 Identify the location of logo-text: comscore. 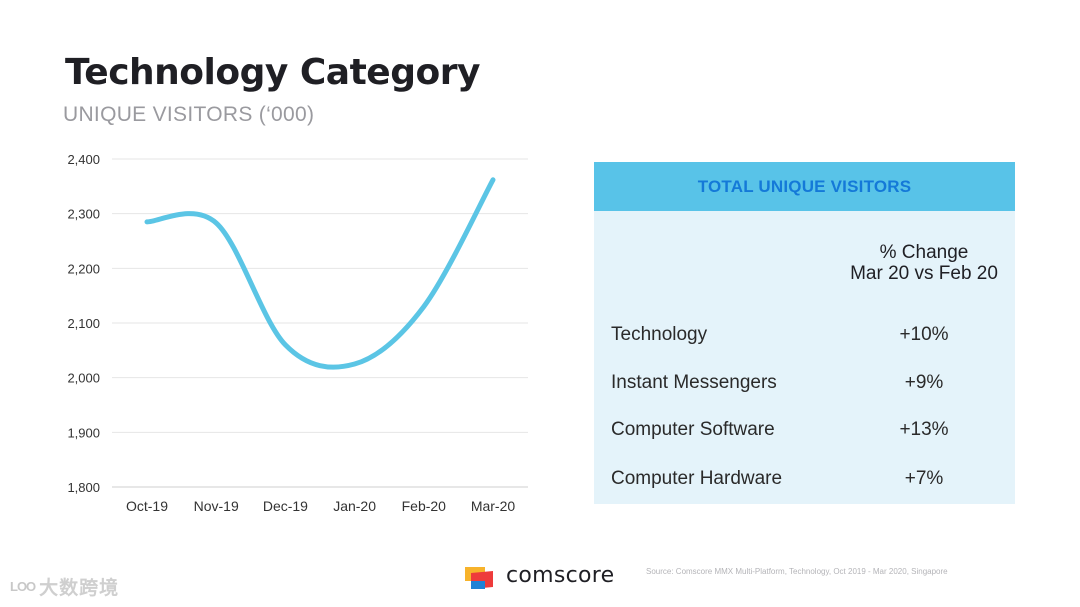
(560, 575).